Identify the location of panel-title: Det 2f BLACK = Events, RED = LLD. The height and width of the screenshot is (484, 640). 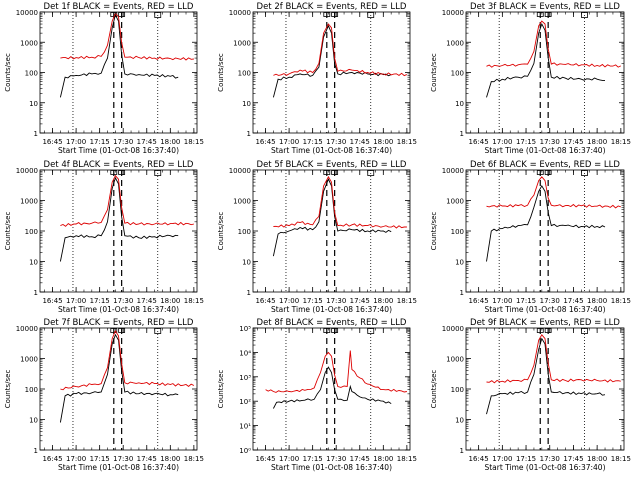
(332, 7).